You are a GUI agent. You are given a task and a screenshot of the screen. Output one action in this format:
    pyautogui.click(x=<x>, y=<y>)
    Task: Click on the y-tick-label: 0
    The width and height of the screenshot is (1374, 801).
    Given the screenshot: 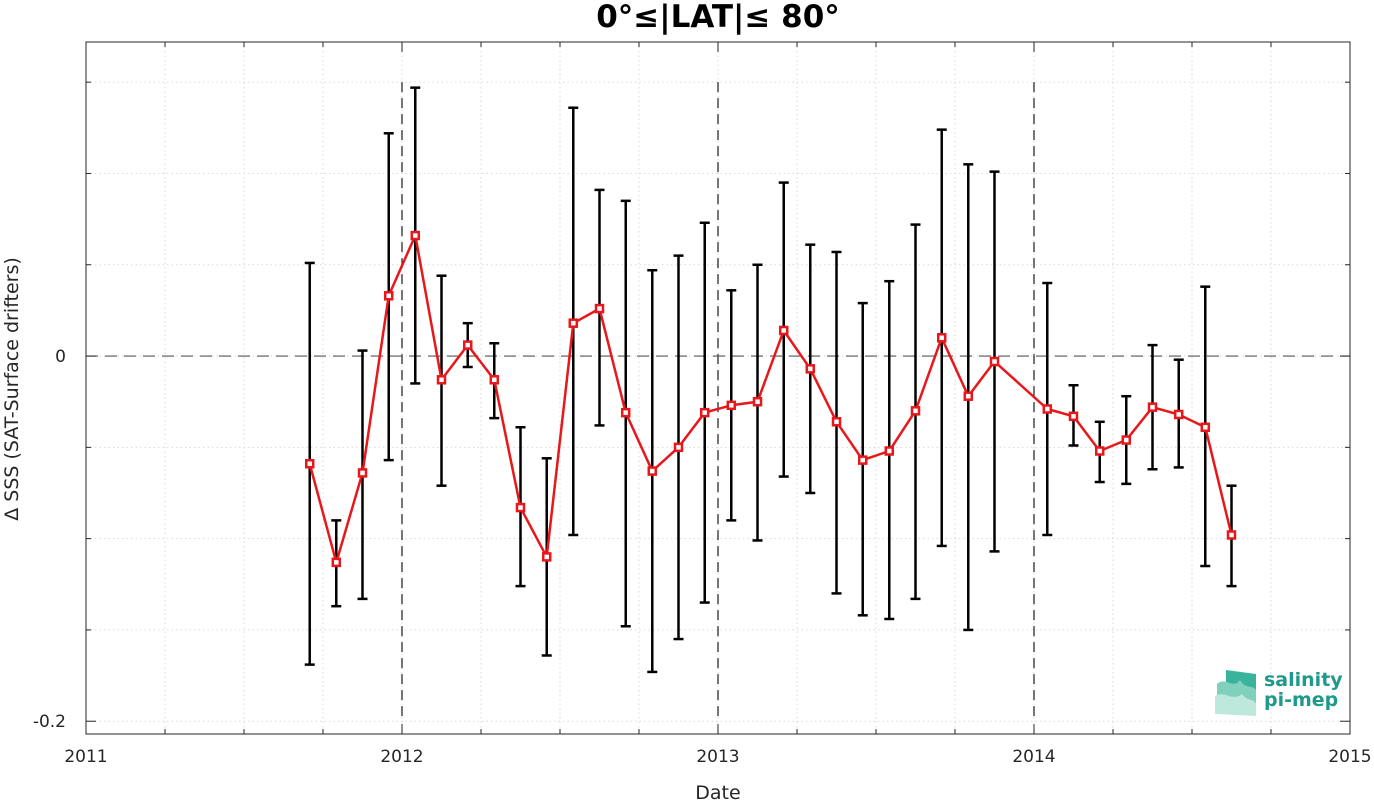 What is the action you would take?
    pyautogui.click(x=60, y=357)
    